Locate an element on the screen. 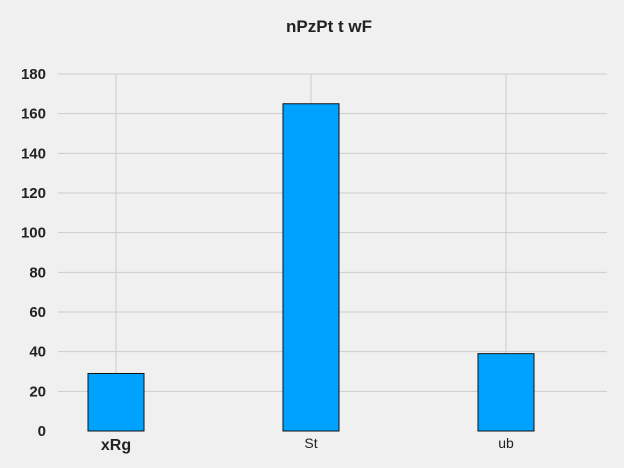 This screenshot has width=624, height=468. chart-title: nPzPt t wF is located at coordinates (329, 26).